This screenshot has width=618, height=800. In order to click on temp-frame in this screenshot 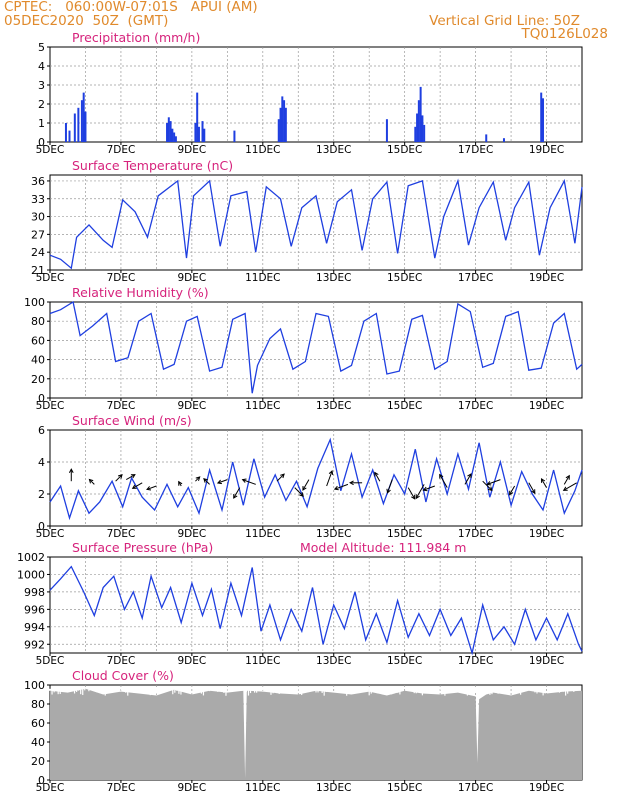, I will do `click(316, 222)`.